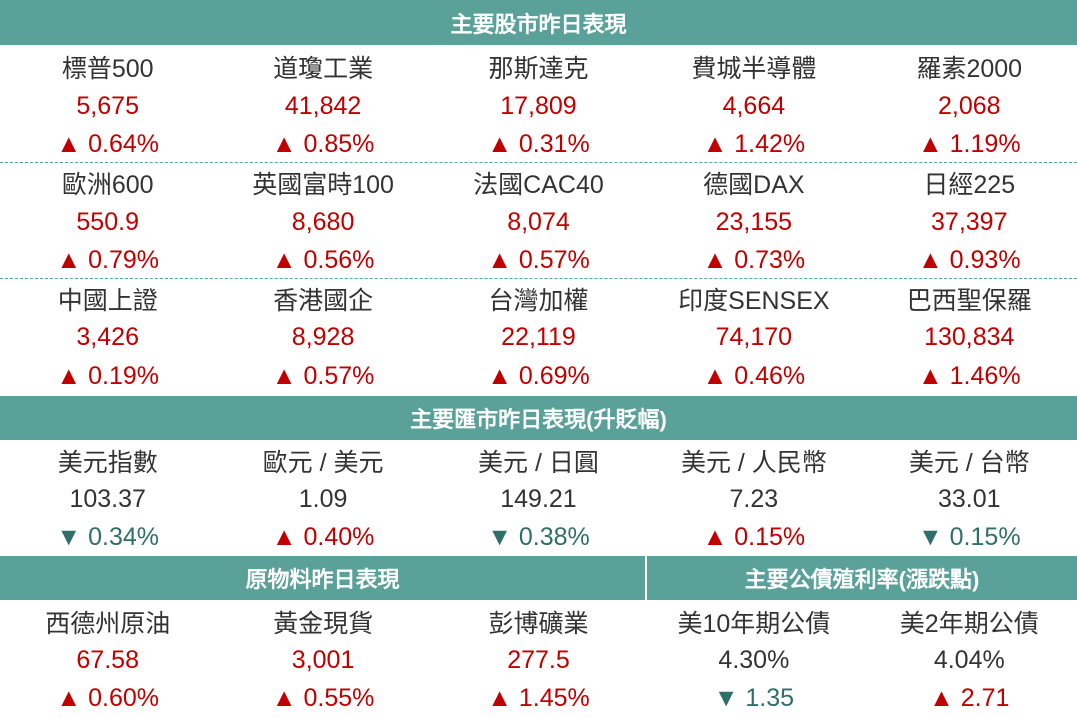 The height and width of the screenshot is (718, 1077). What do you see at coordinates (754, 69) in the screenshot?
I see `stock-name: 費城半導體` at bounding box center [754, 69].